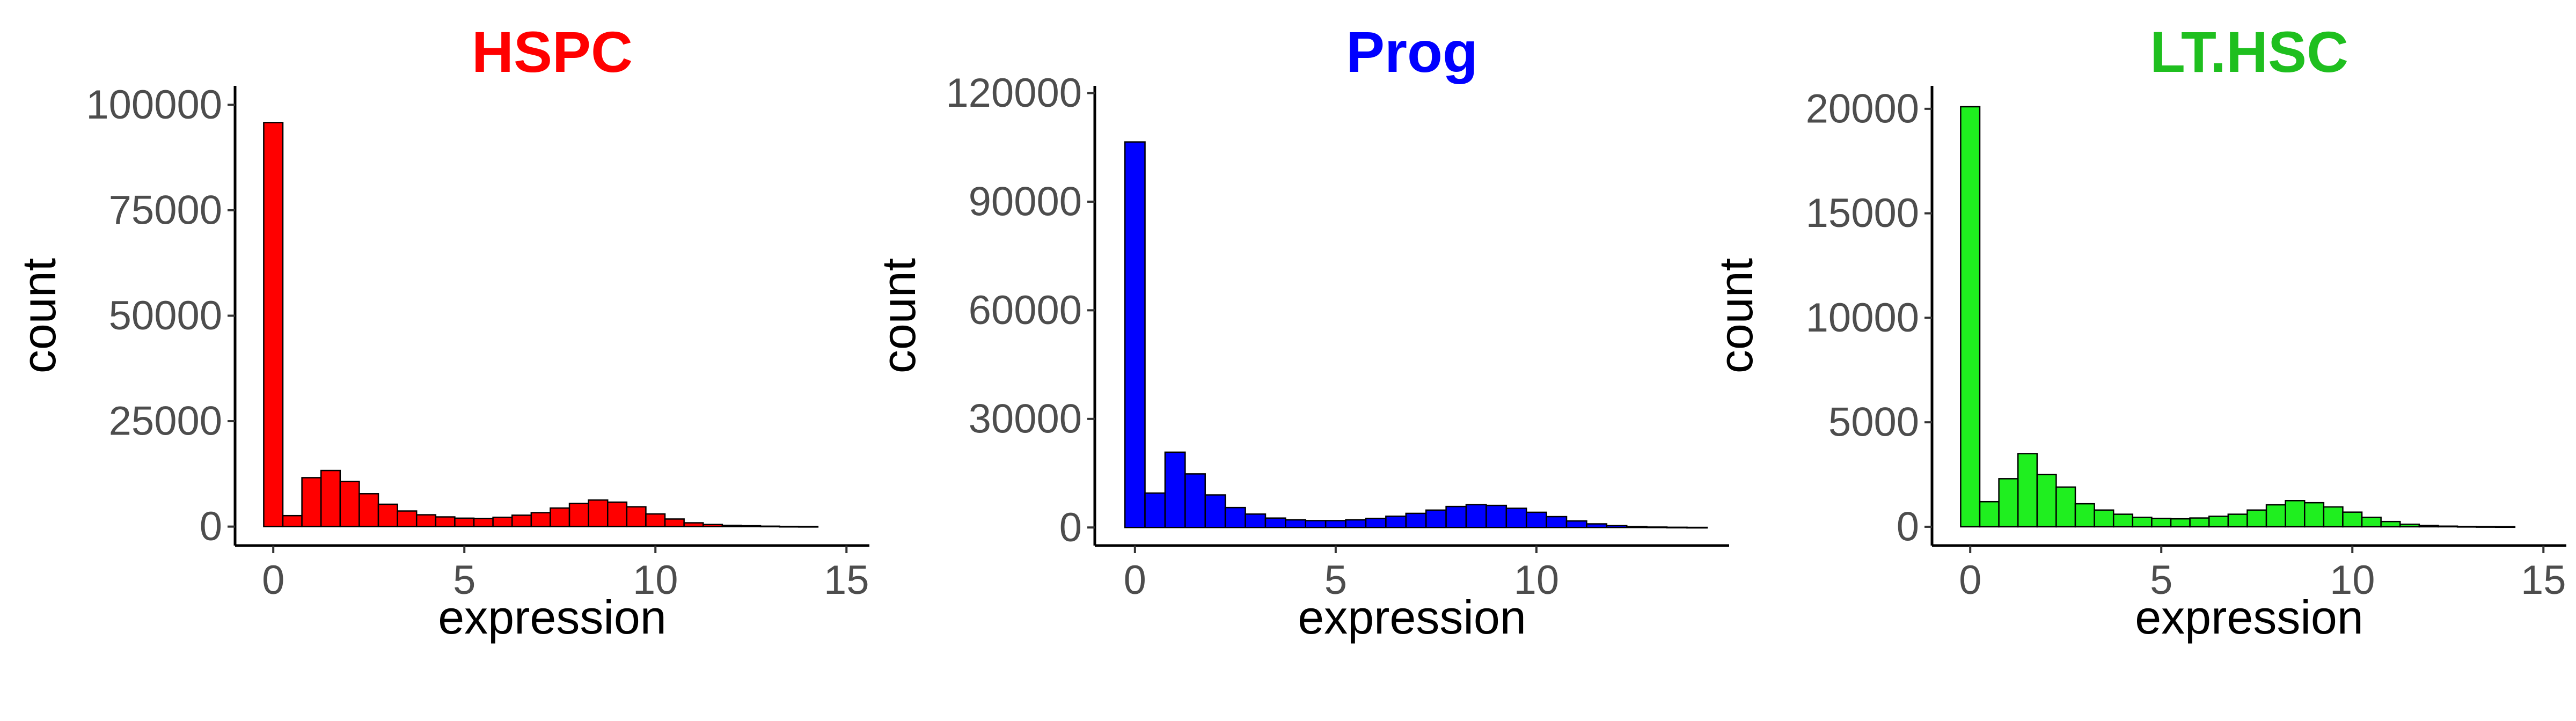 This screenshot has width=2576, height=721. I want to click on y-tick-label: 120000, so click(1014, 93).